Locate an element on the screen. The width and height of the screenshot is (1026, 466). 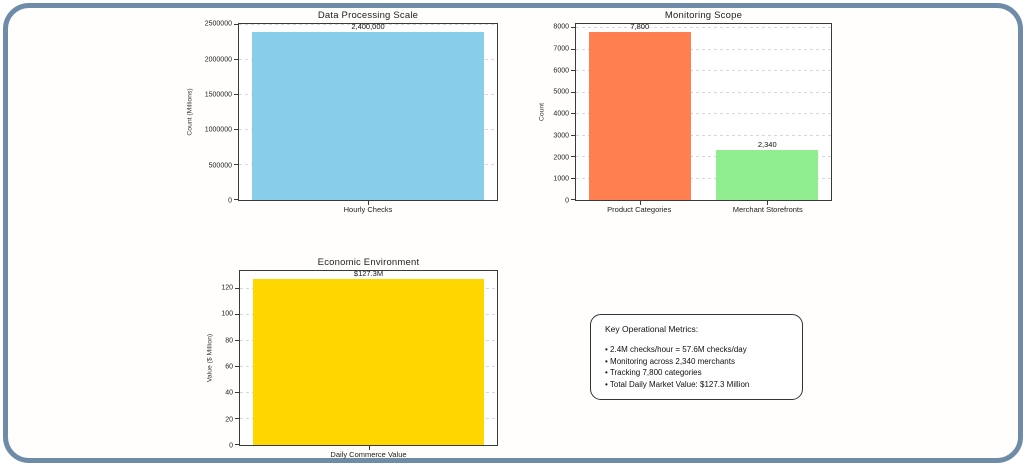
metrics-bullet: • 2.4M checks/hour = 57.6M checks/day is located at coordinates (676, 349).